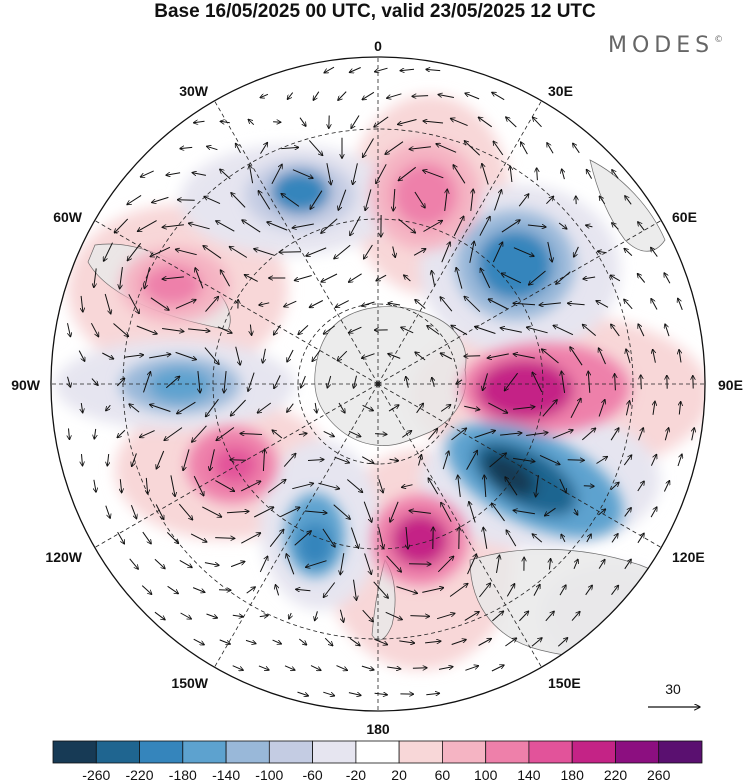 Image resolution: width=750 pixels, height=783 pixels. I want to click on lon-label-120e: 120E, so click(688, 557).